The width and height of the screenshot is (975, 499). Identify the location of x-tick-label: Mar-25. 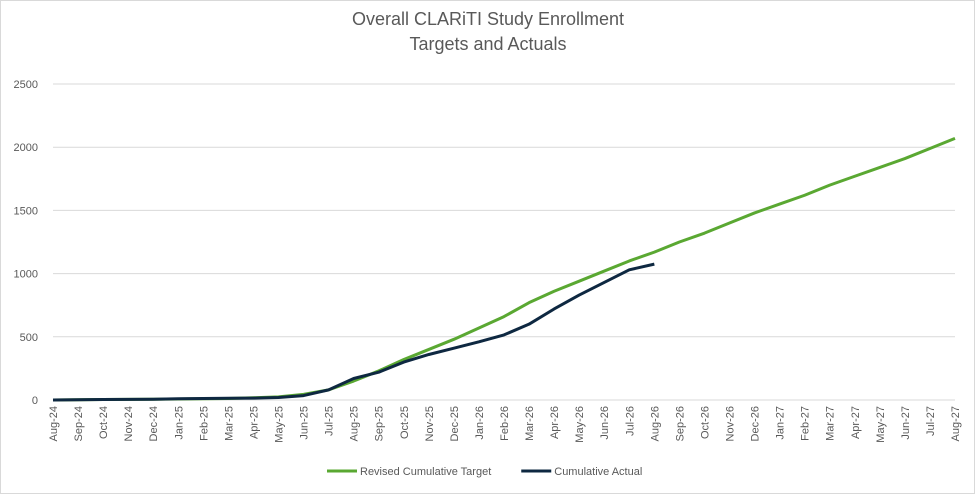
(229, 423).